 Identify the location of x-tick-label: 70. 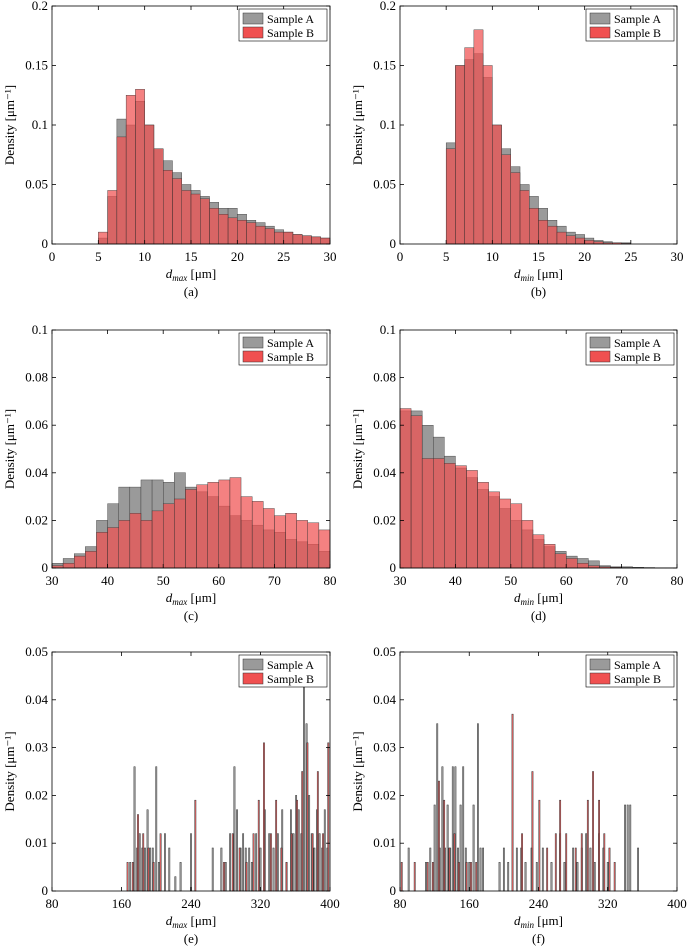
(621, 580).